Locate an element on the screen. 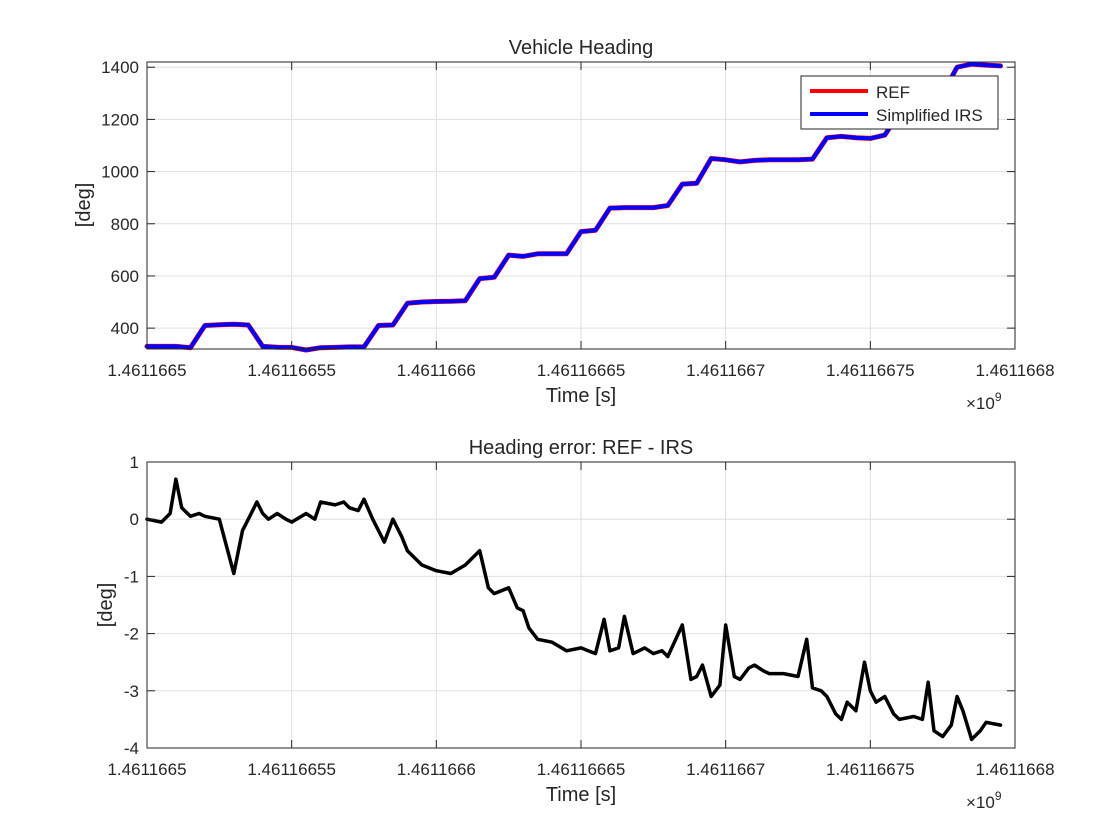 The image size is (1120, 840). error-y-tick-label: -3 is located at coordinates (131, 691).